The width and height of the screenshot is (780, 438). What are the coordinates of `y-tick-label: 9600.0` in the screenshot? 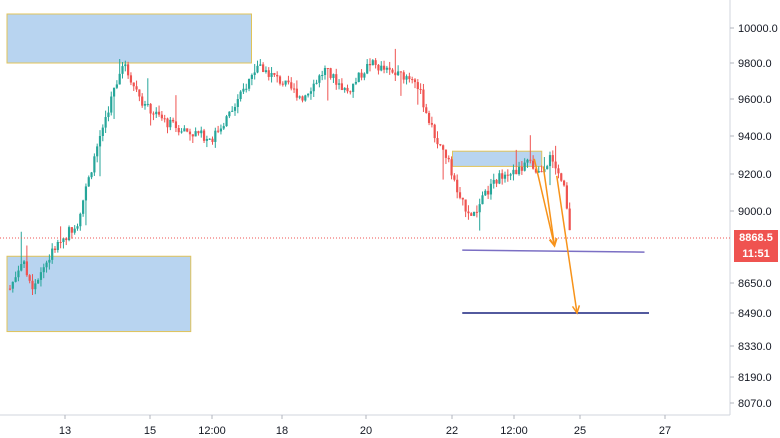 It's located at (755, 100).